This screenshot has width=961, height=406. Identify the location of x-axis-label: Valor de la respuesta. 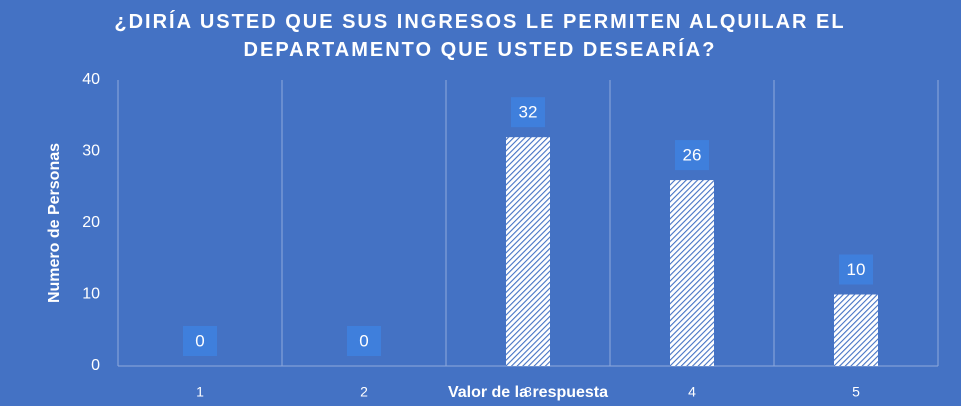
(528, 392).